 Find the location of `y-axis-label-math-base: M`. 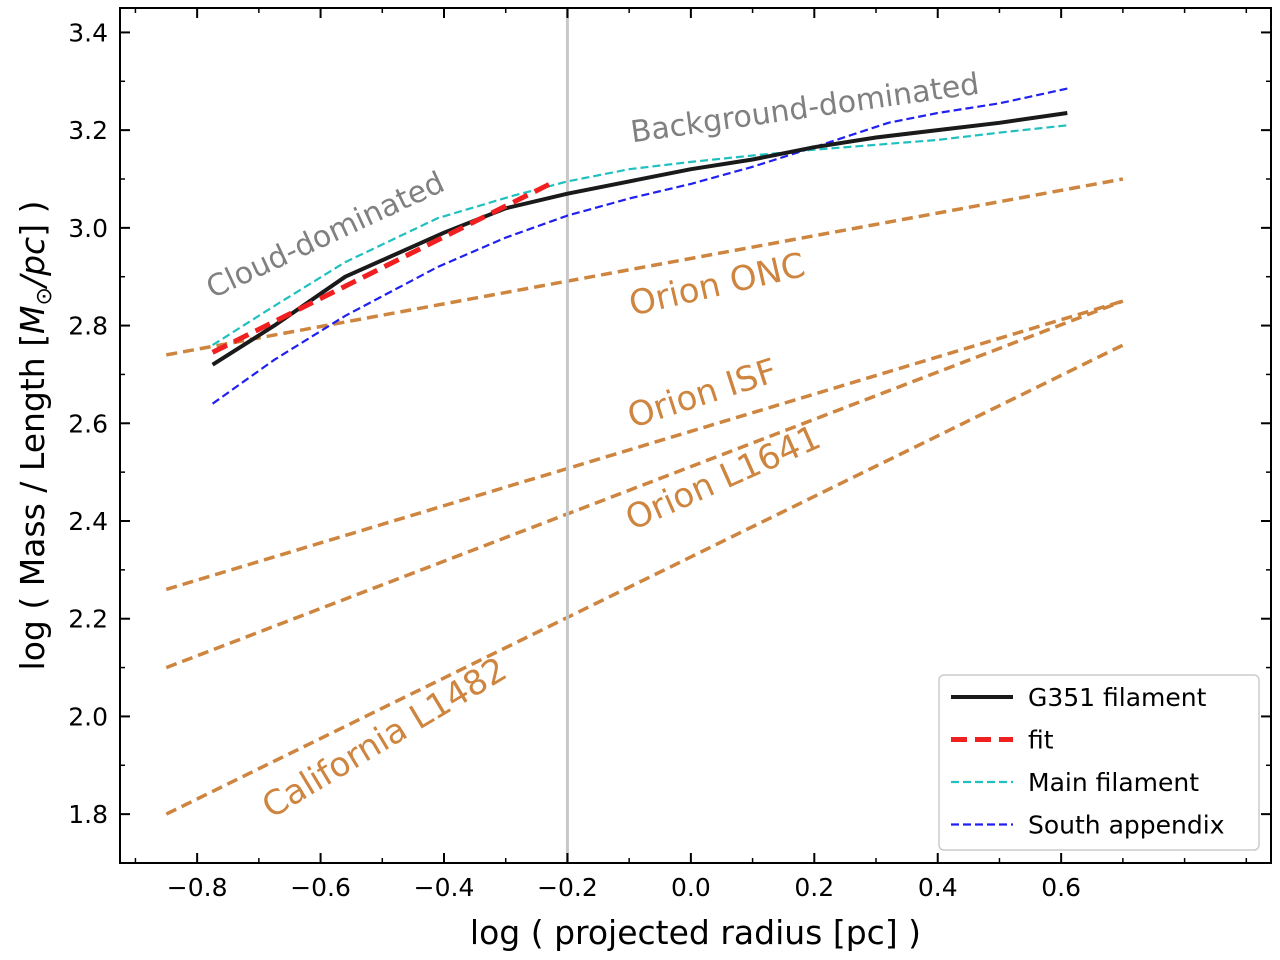

y-axis-label-math-base: M is located at coordinates (32, 319).